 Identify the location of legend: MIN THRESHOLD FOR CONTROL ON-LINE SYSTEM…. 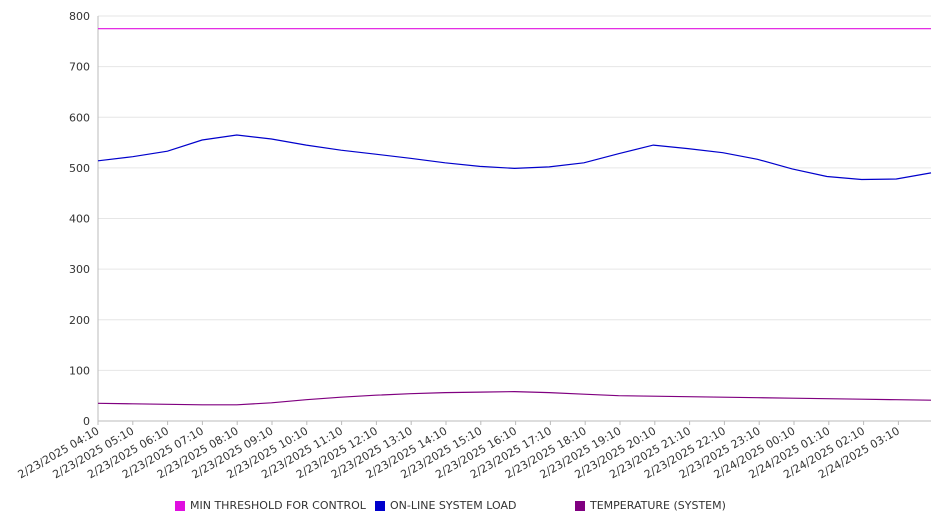
(473, 507).